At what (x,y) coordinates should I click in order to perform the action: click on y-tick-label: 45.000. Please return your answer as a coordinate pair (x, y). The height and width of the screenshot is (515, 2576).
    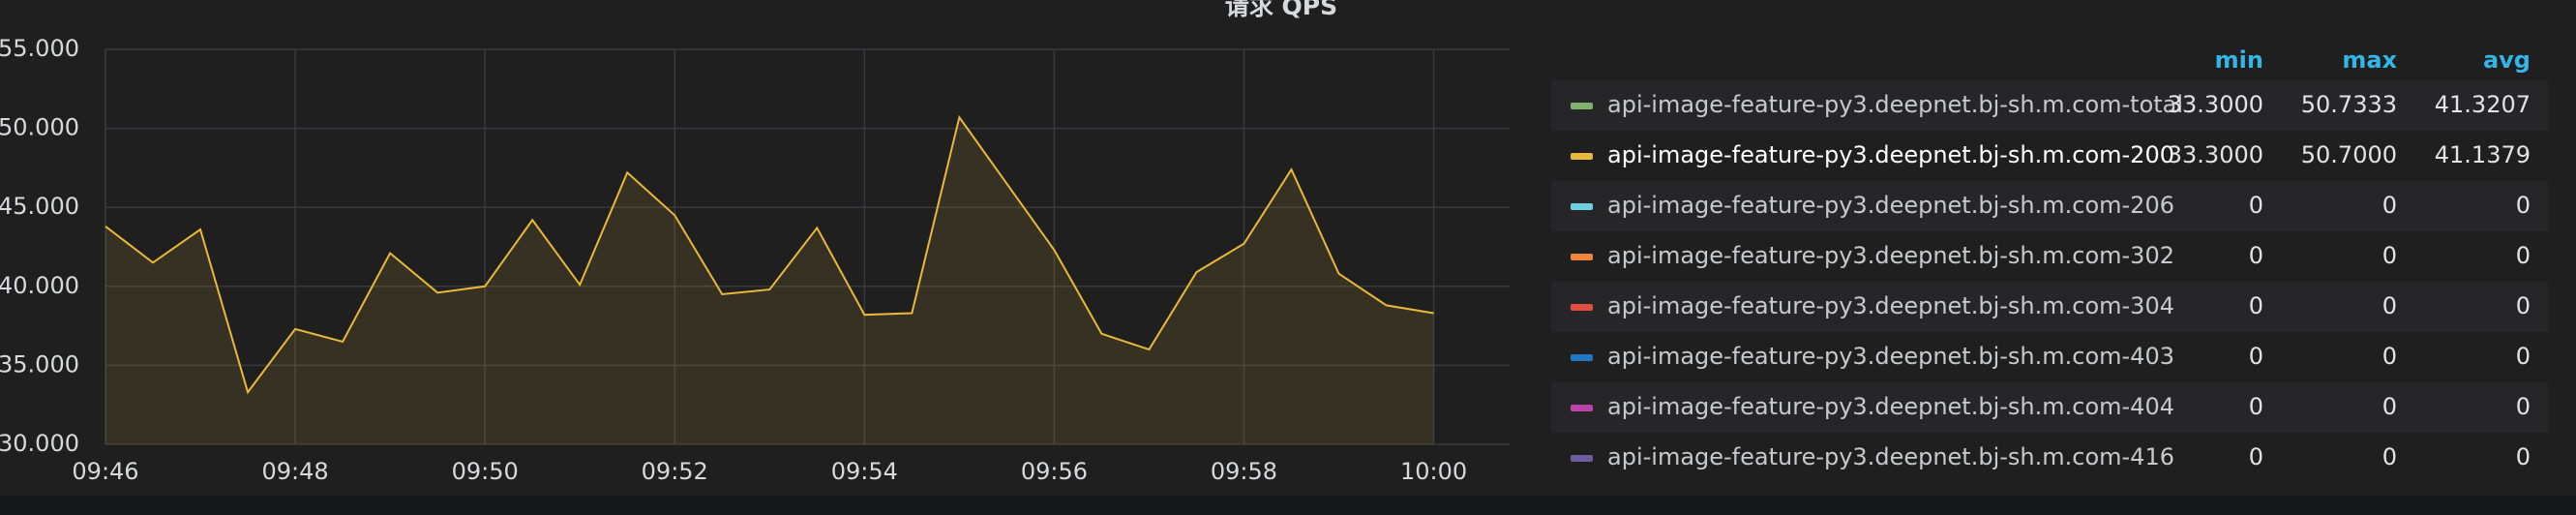
    Looking at the image, I should click on (39, 206).